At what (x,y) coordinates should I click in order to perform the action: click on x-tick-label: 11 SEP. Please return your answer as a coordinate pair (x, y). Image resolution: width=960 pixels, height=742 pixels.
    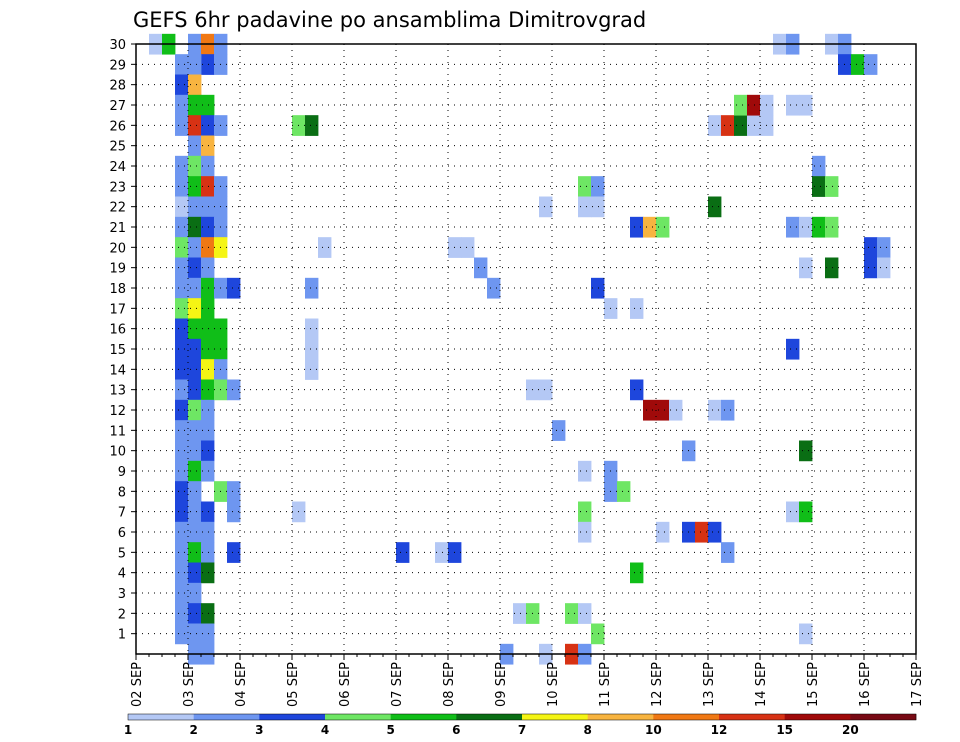
    Looking at the image, I should click on (605, 684).